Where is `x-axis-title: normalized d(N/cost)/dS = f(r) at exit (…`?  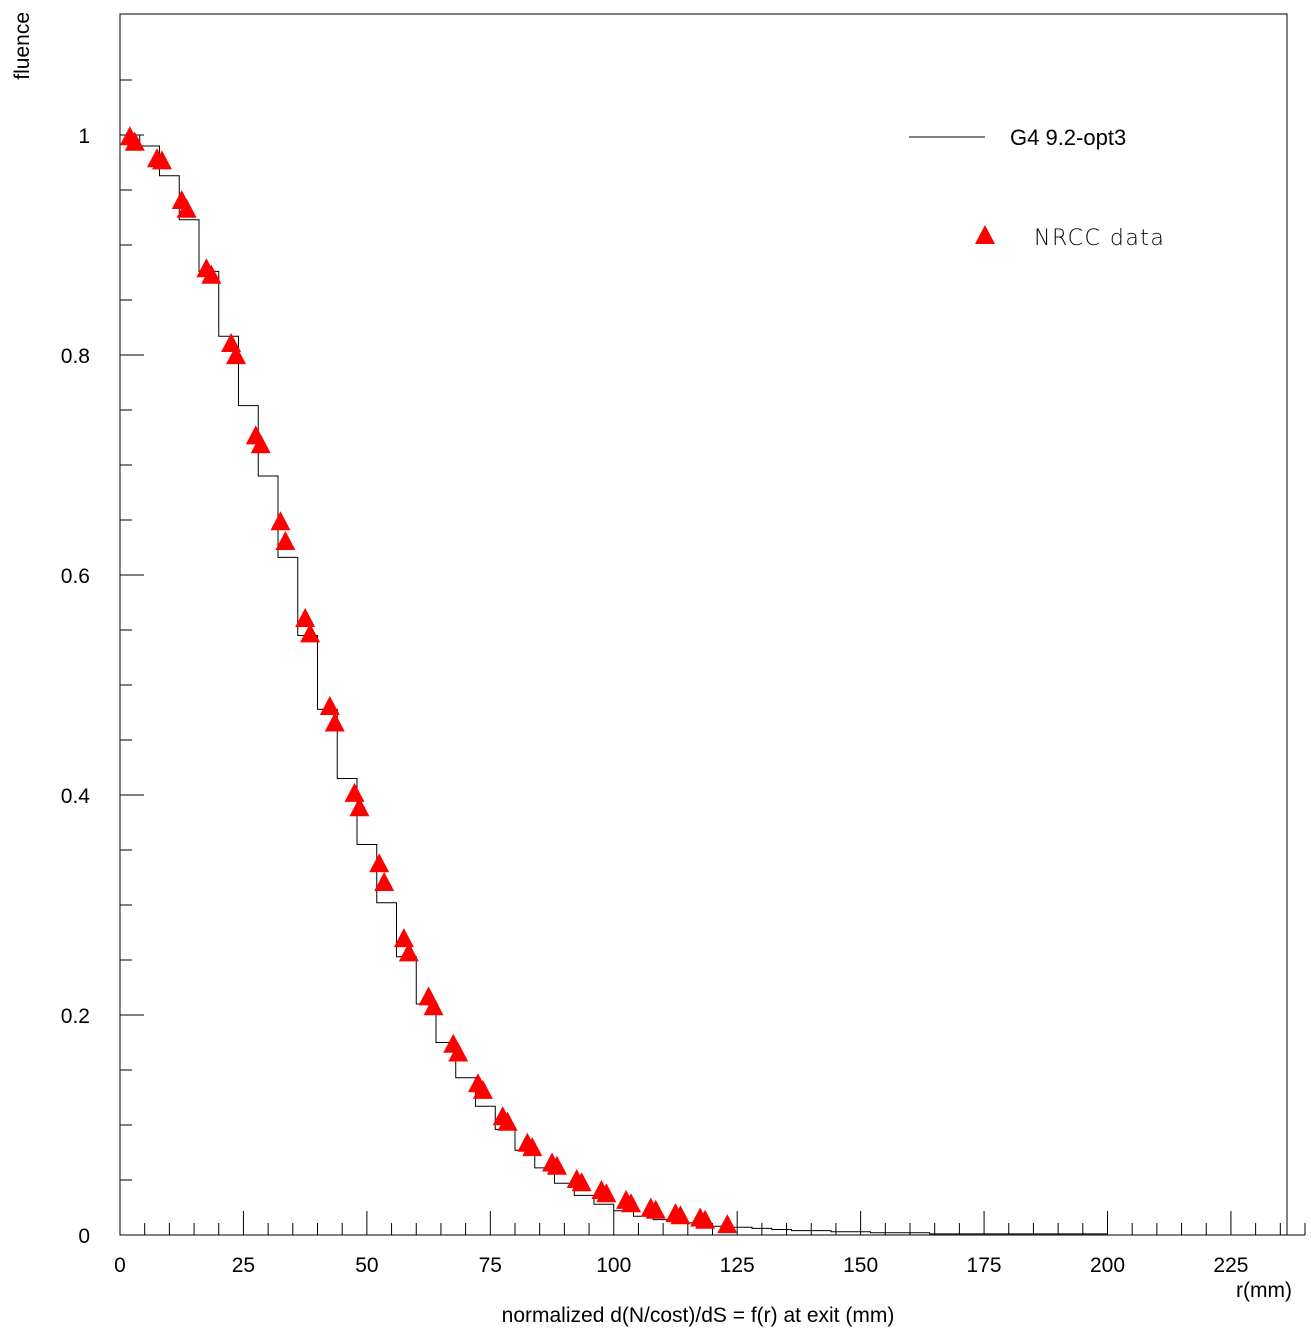 x-axis-title: normalized d(N/cost)/dS = f(r) at exit (… is located at coordinates (698, 1315).